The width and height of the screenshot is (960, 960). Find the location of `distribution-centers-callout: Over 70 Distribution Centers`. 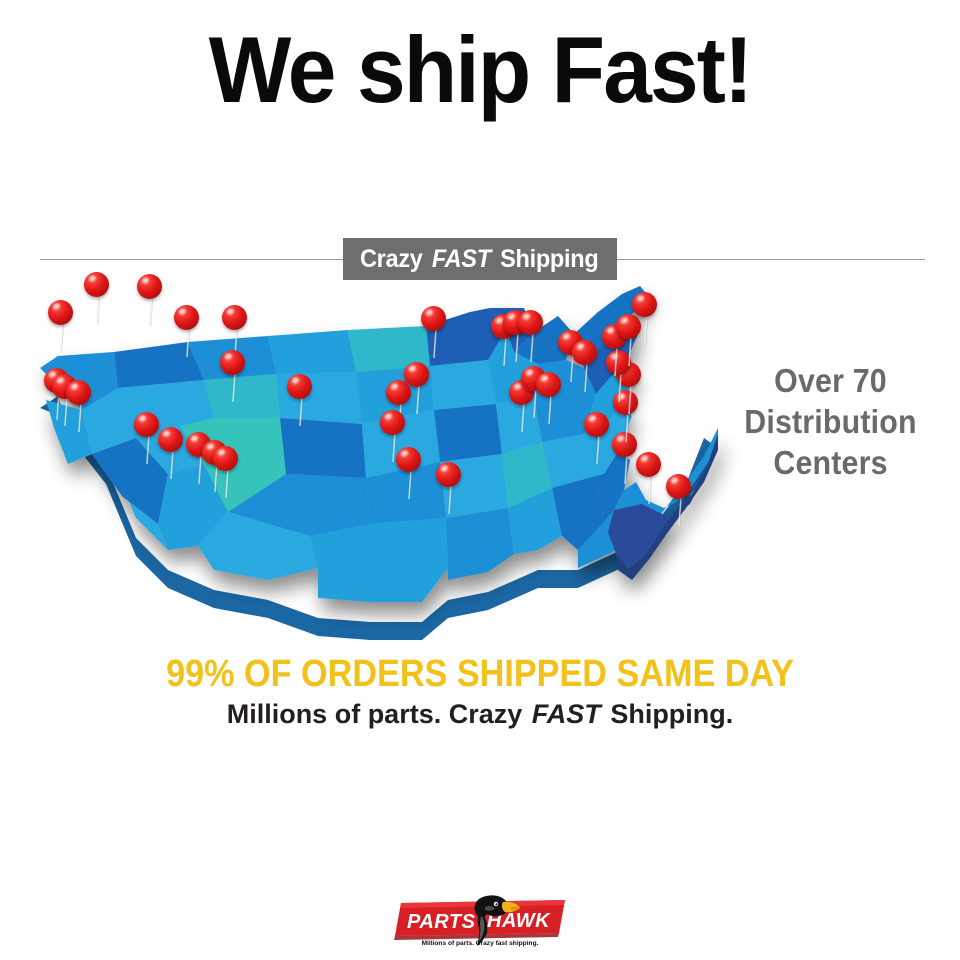

distribution-centers-callout: Over 70 Distribution Centers is located at coordinates (830, 421).